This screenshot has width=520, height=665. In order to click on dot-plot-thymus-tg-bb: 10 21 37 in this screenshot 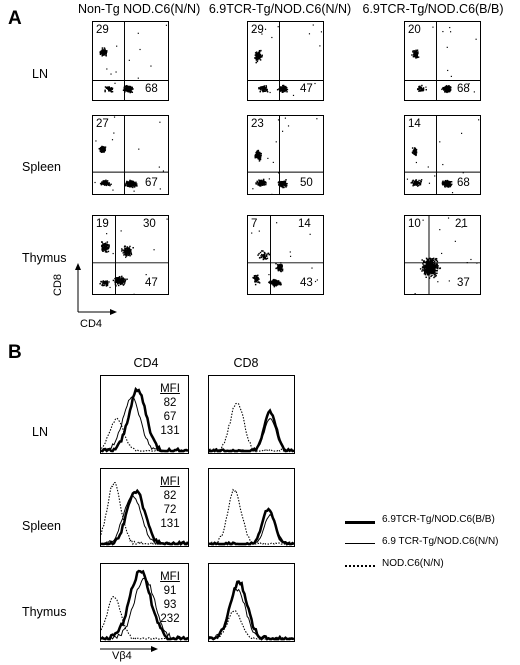, I will do `click(442, 255)`.